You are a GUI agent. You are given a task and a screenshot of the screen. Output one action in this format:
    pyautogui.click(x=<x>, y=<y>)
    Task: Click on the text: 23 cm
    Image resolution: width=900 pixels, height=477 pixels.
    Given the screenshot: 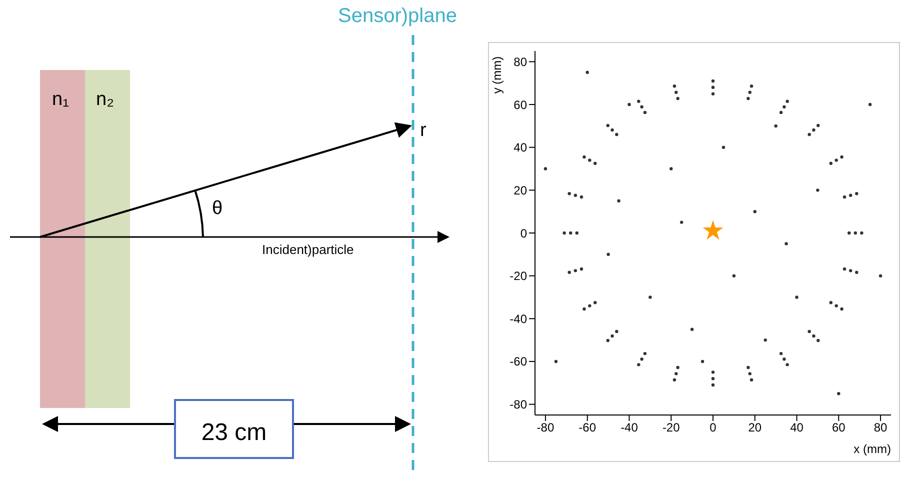 What is the action you would take?
    pyautogui.click(x=234, y=432)
    